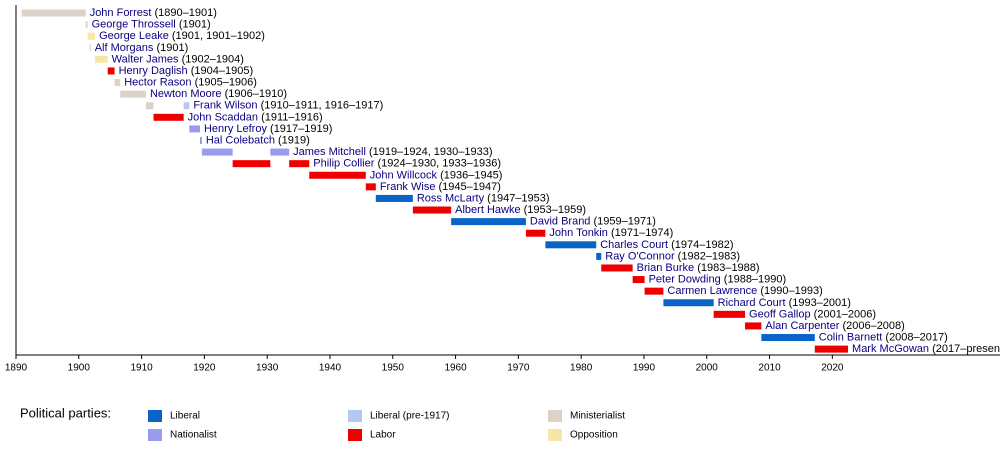 The image size is (1000, 463). What do you see at coordinates (267, 368) in the screenshot?
I see `x-tick-label: 1930` at bounding box center [267, 368].